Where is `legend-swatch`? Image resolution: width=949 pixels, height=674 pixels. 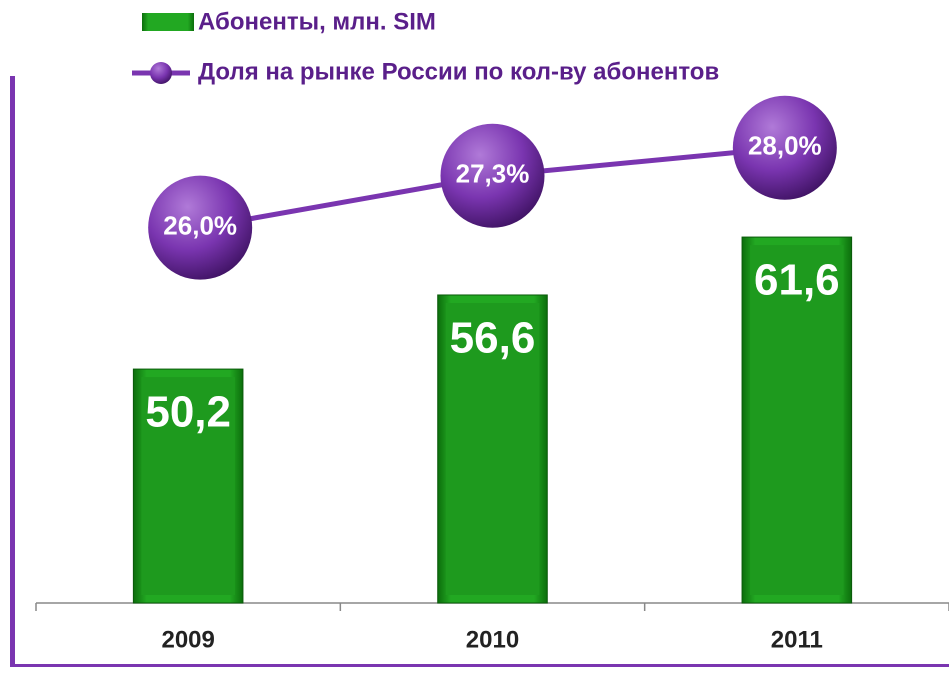
legend-swatch is located at coordinates (168, 22).